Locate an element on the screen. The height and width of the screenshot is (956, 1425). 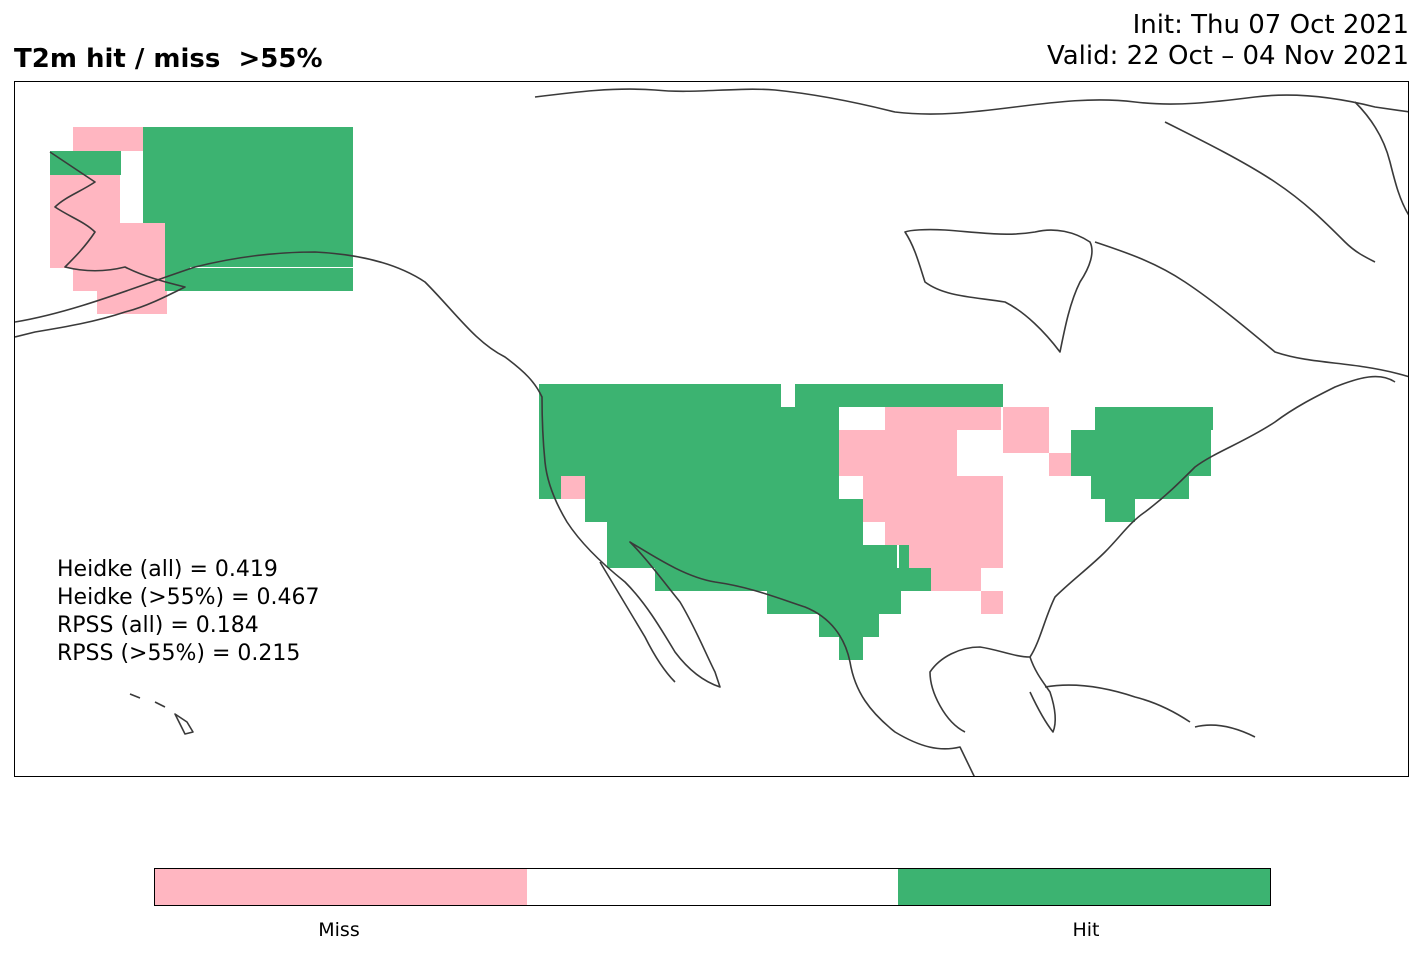
coastline-baffin is located at coordinates (1270, 192).